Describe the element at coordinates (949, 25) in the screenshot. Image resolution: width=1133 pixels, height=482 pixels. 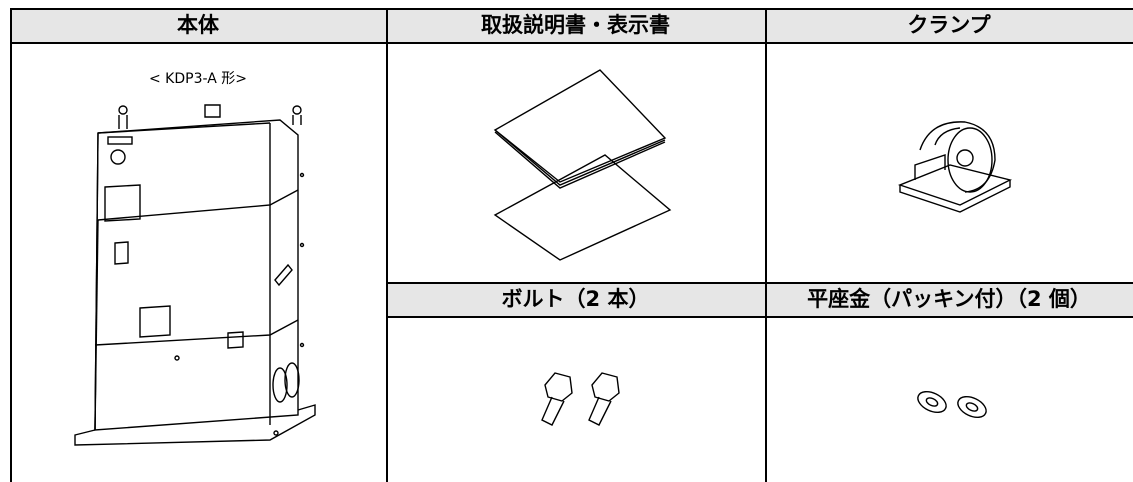
I see `header-cell: クランプ` at that location.